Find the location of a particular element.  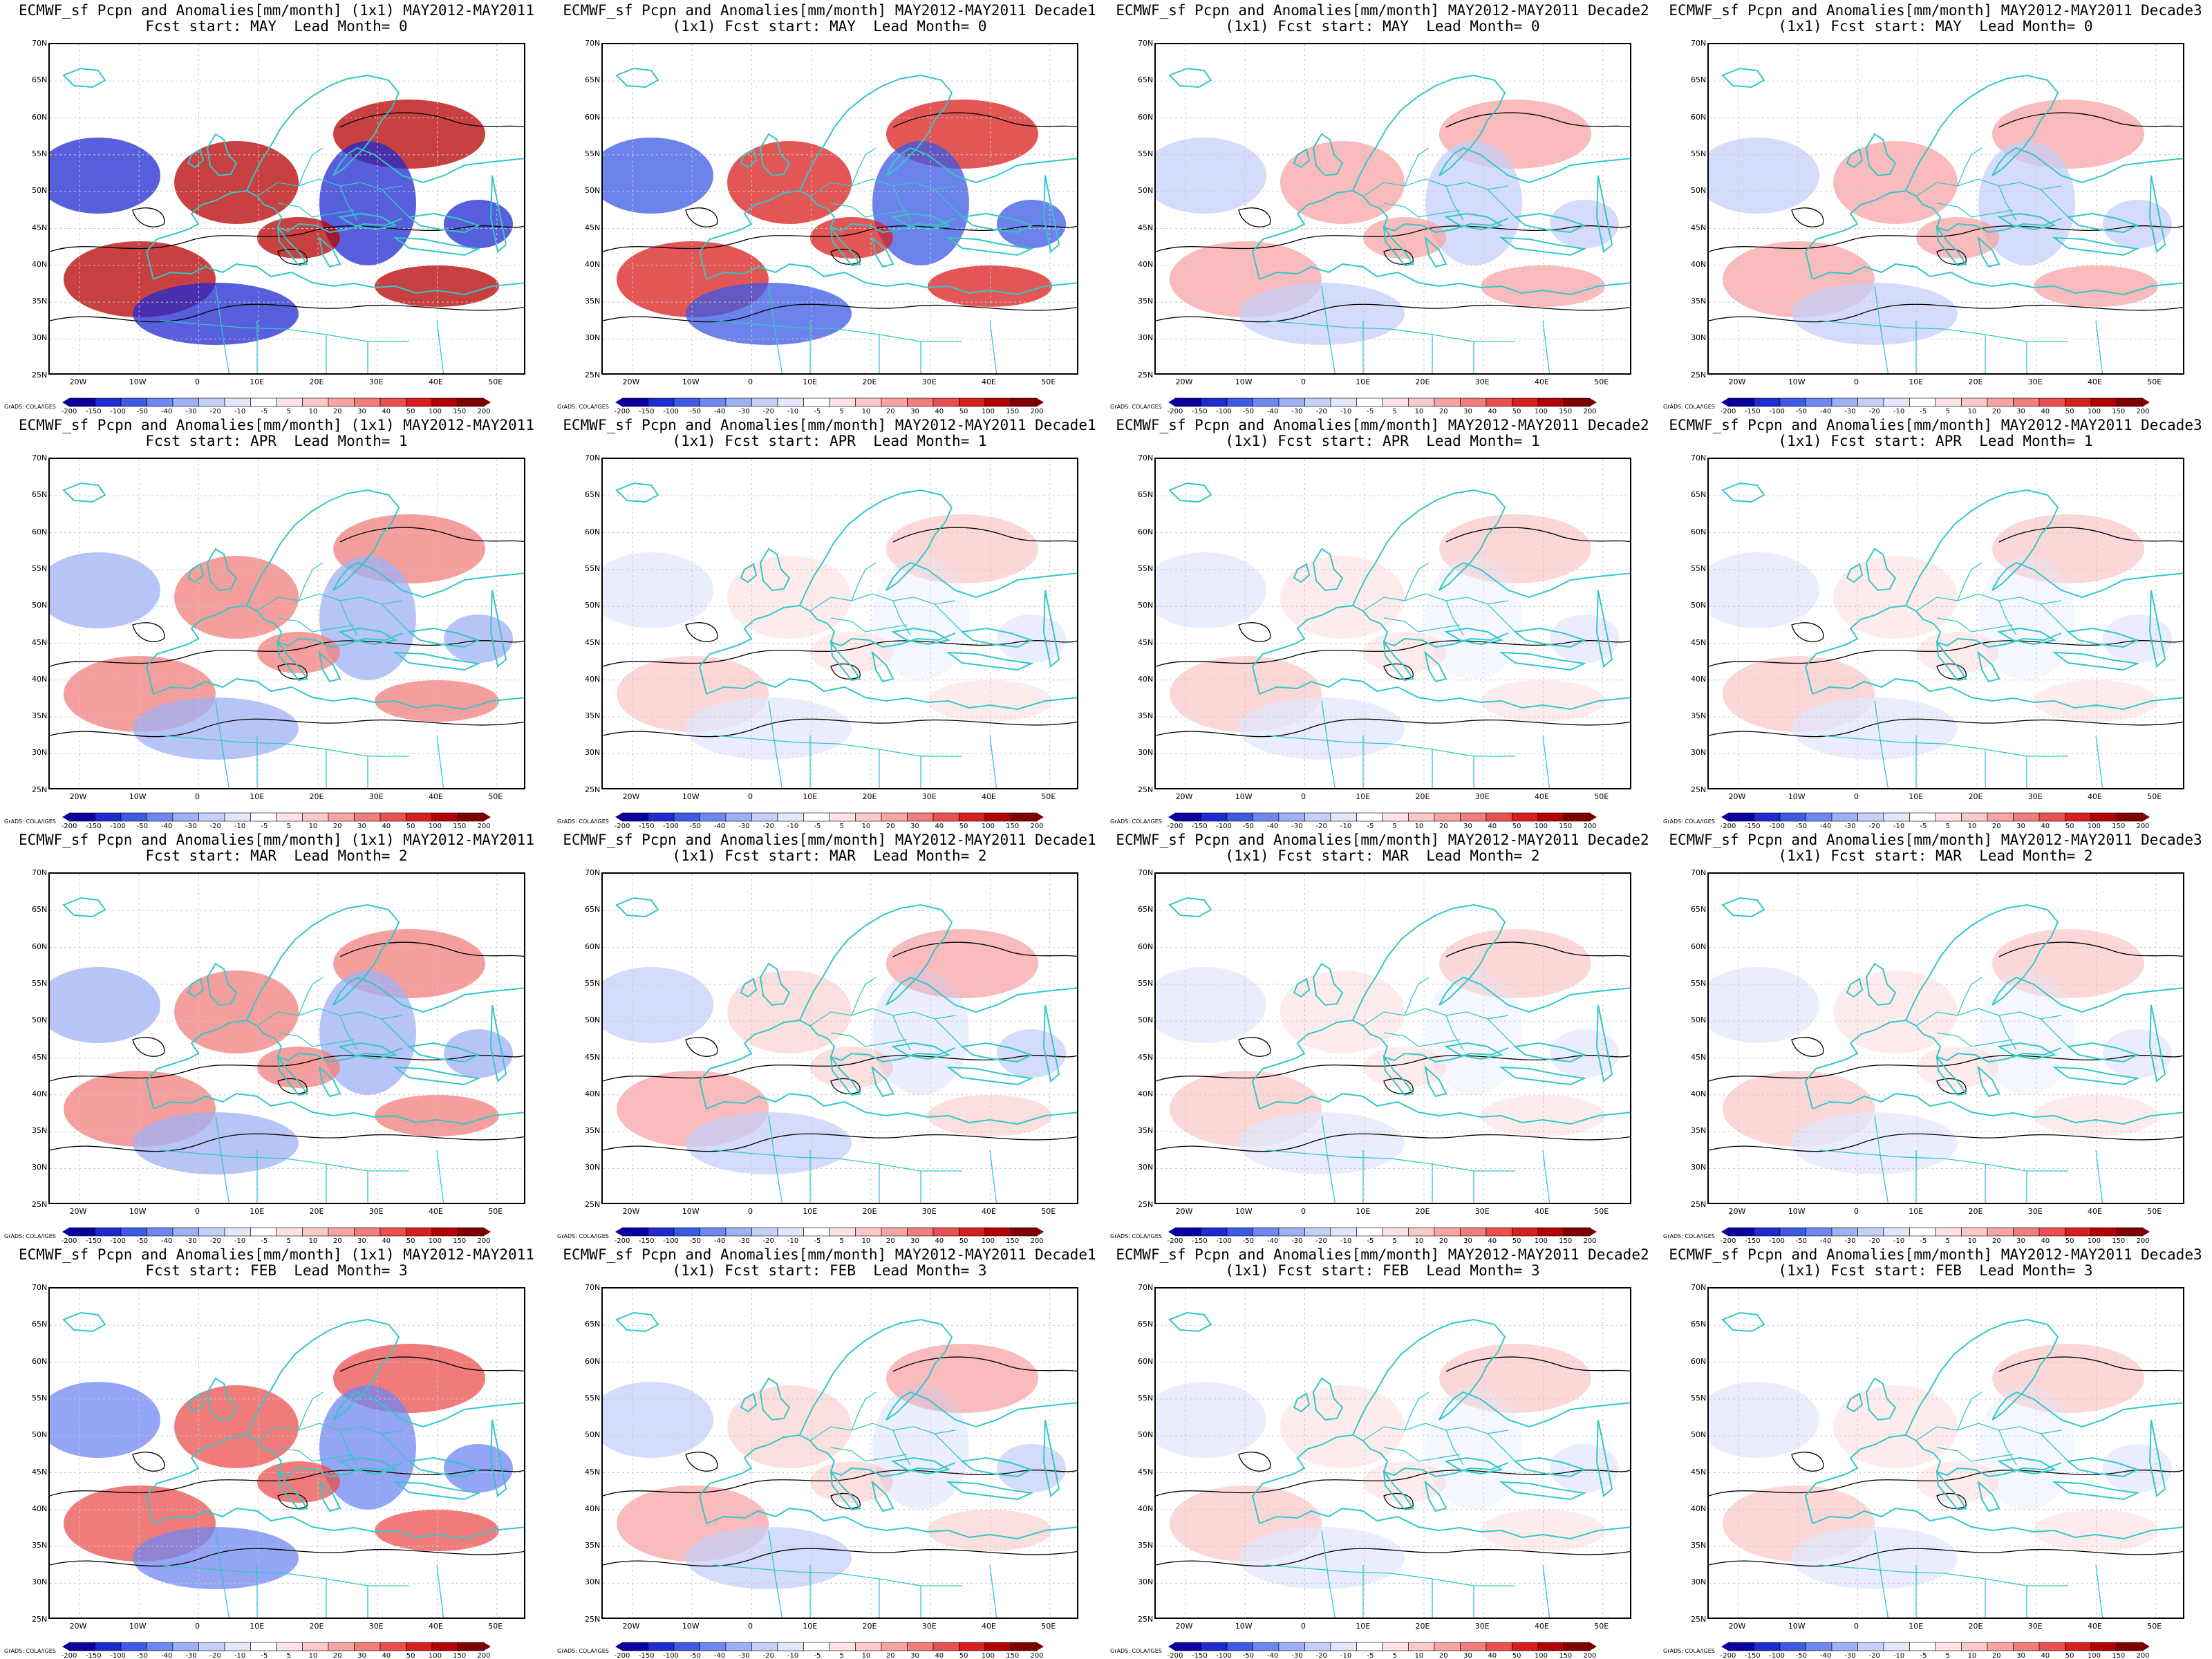

colorbar-label: -150 is located at coordinates (94, 412).